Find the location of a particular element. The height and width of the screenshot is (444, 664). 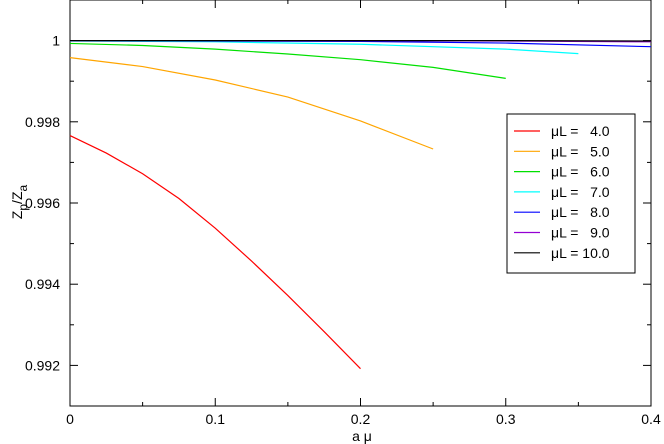

x-tick-label: 0.3 is located at coordinates (506, 419).